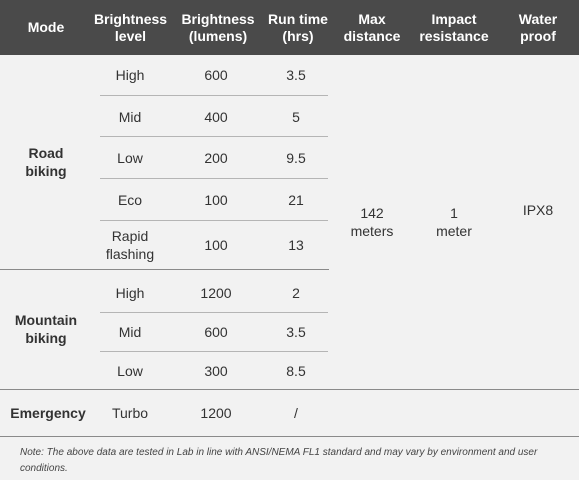 The image size is (579, 480). What do you see at coordinates (296, 332) in the screenshot?
I see `mountain-runtime-2: 3.5` at bounding box center [296, 332].